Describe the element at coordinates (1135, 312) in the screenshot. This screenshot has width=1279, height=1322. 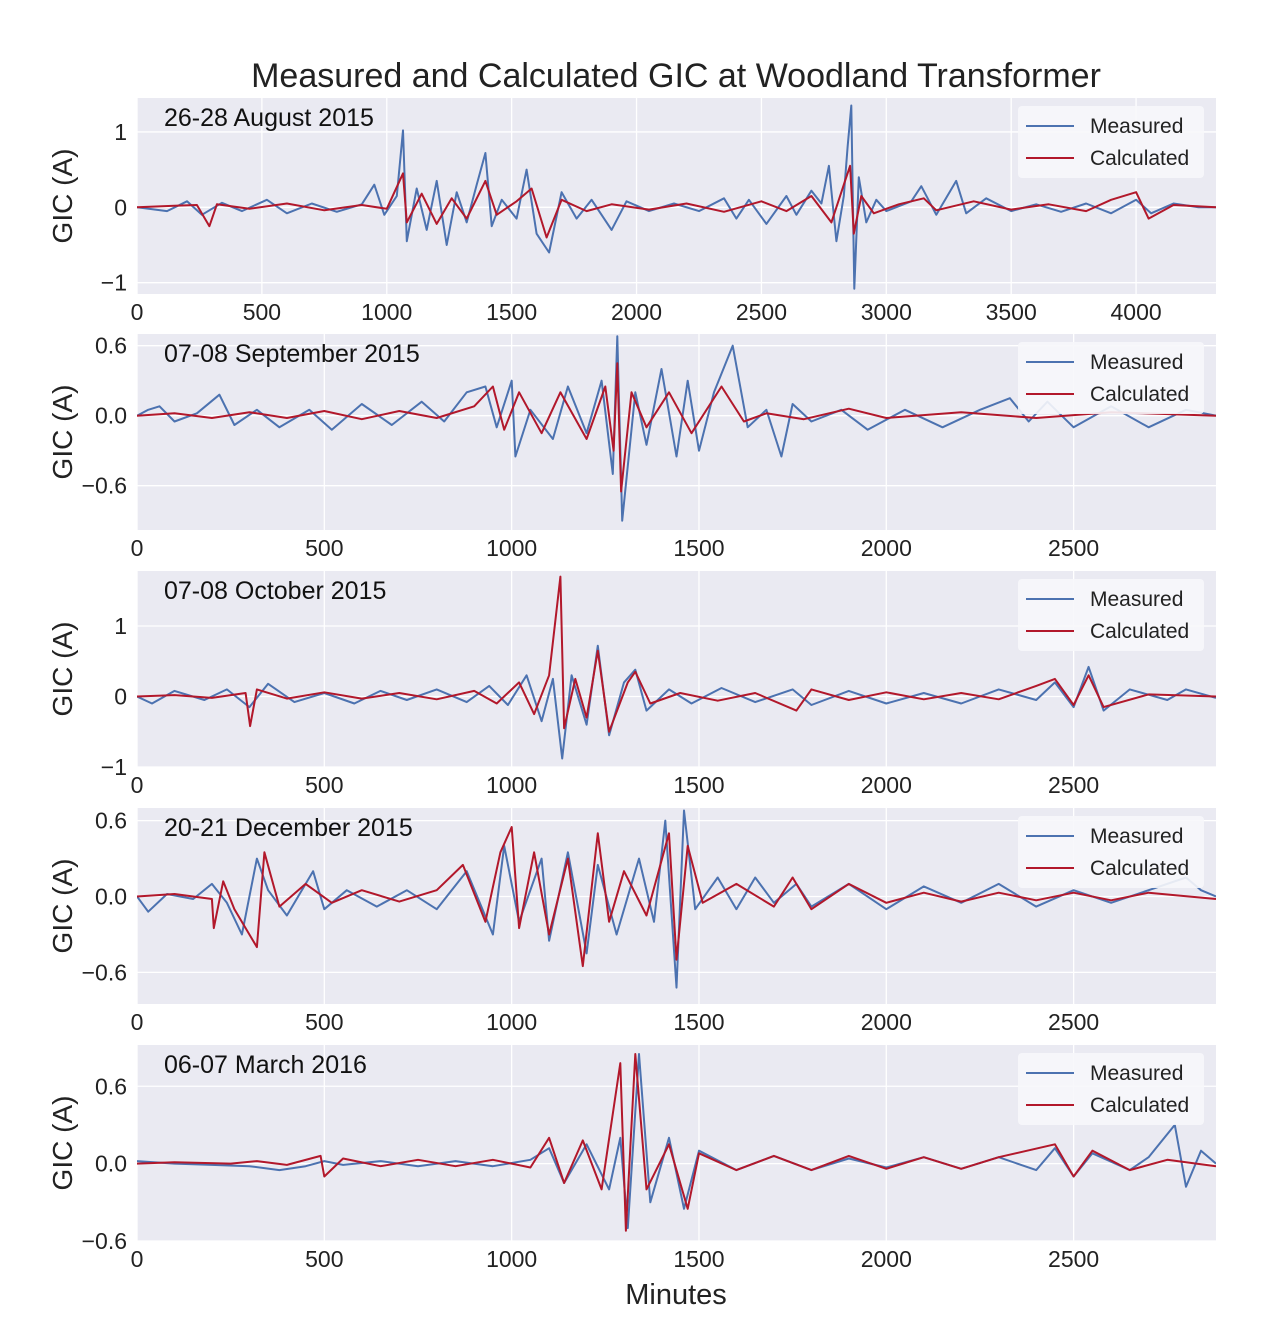
I see `x-tick-label: 4000` at that location.